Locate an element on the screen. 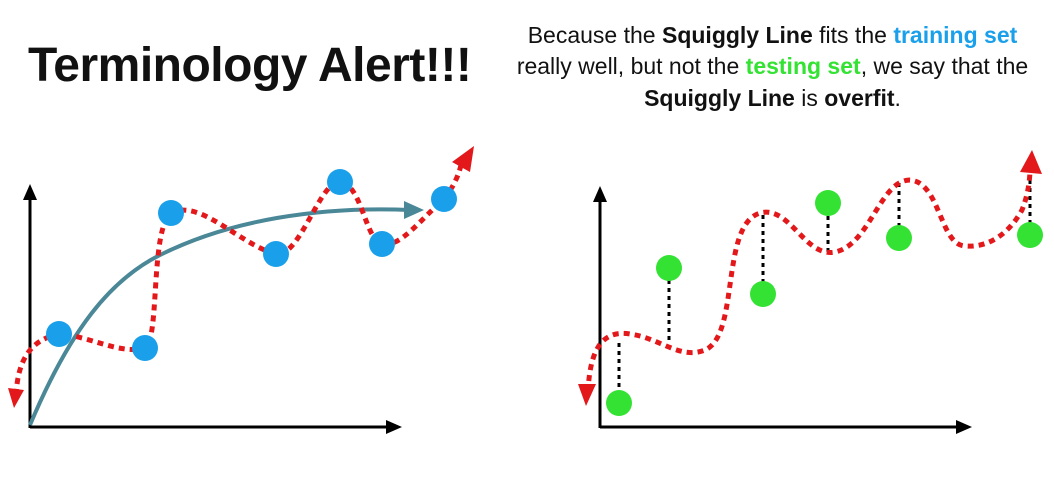  left-squiggly-arrowhead-start is located at coordinates (16, 398).